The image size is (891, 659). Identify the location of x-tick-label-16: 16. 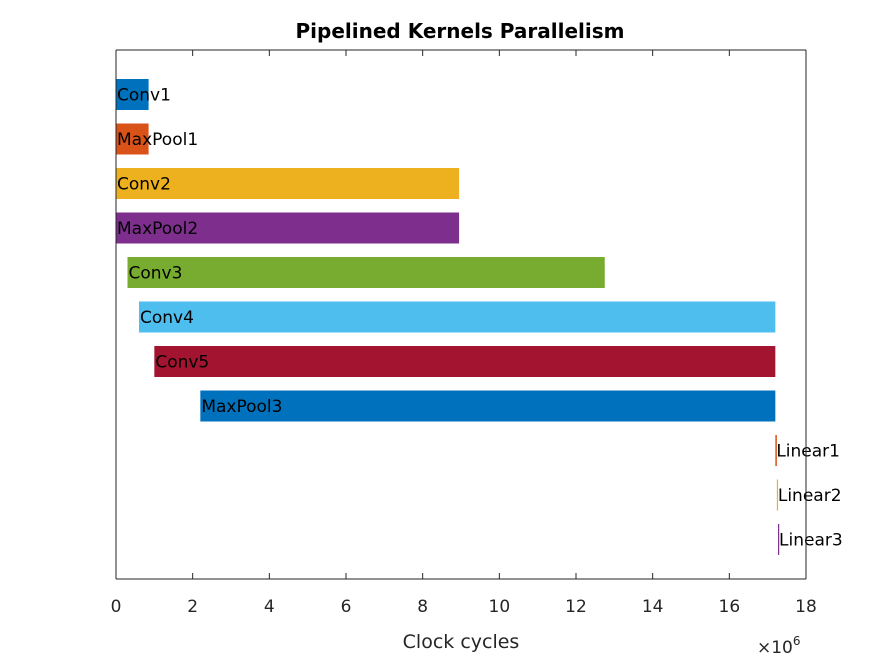
(730, 607).